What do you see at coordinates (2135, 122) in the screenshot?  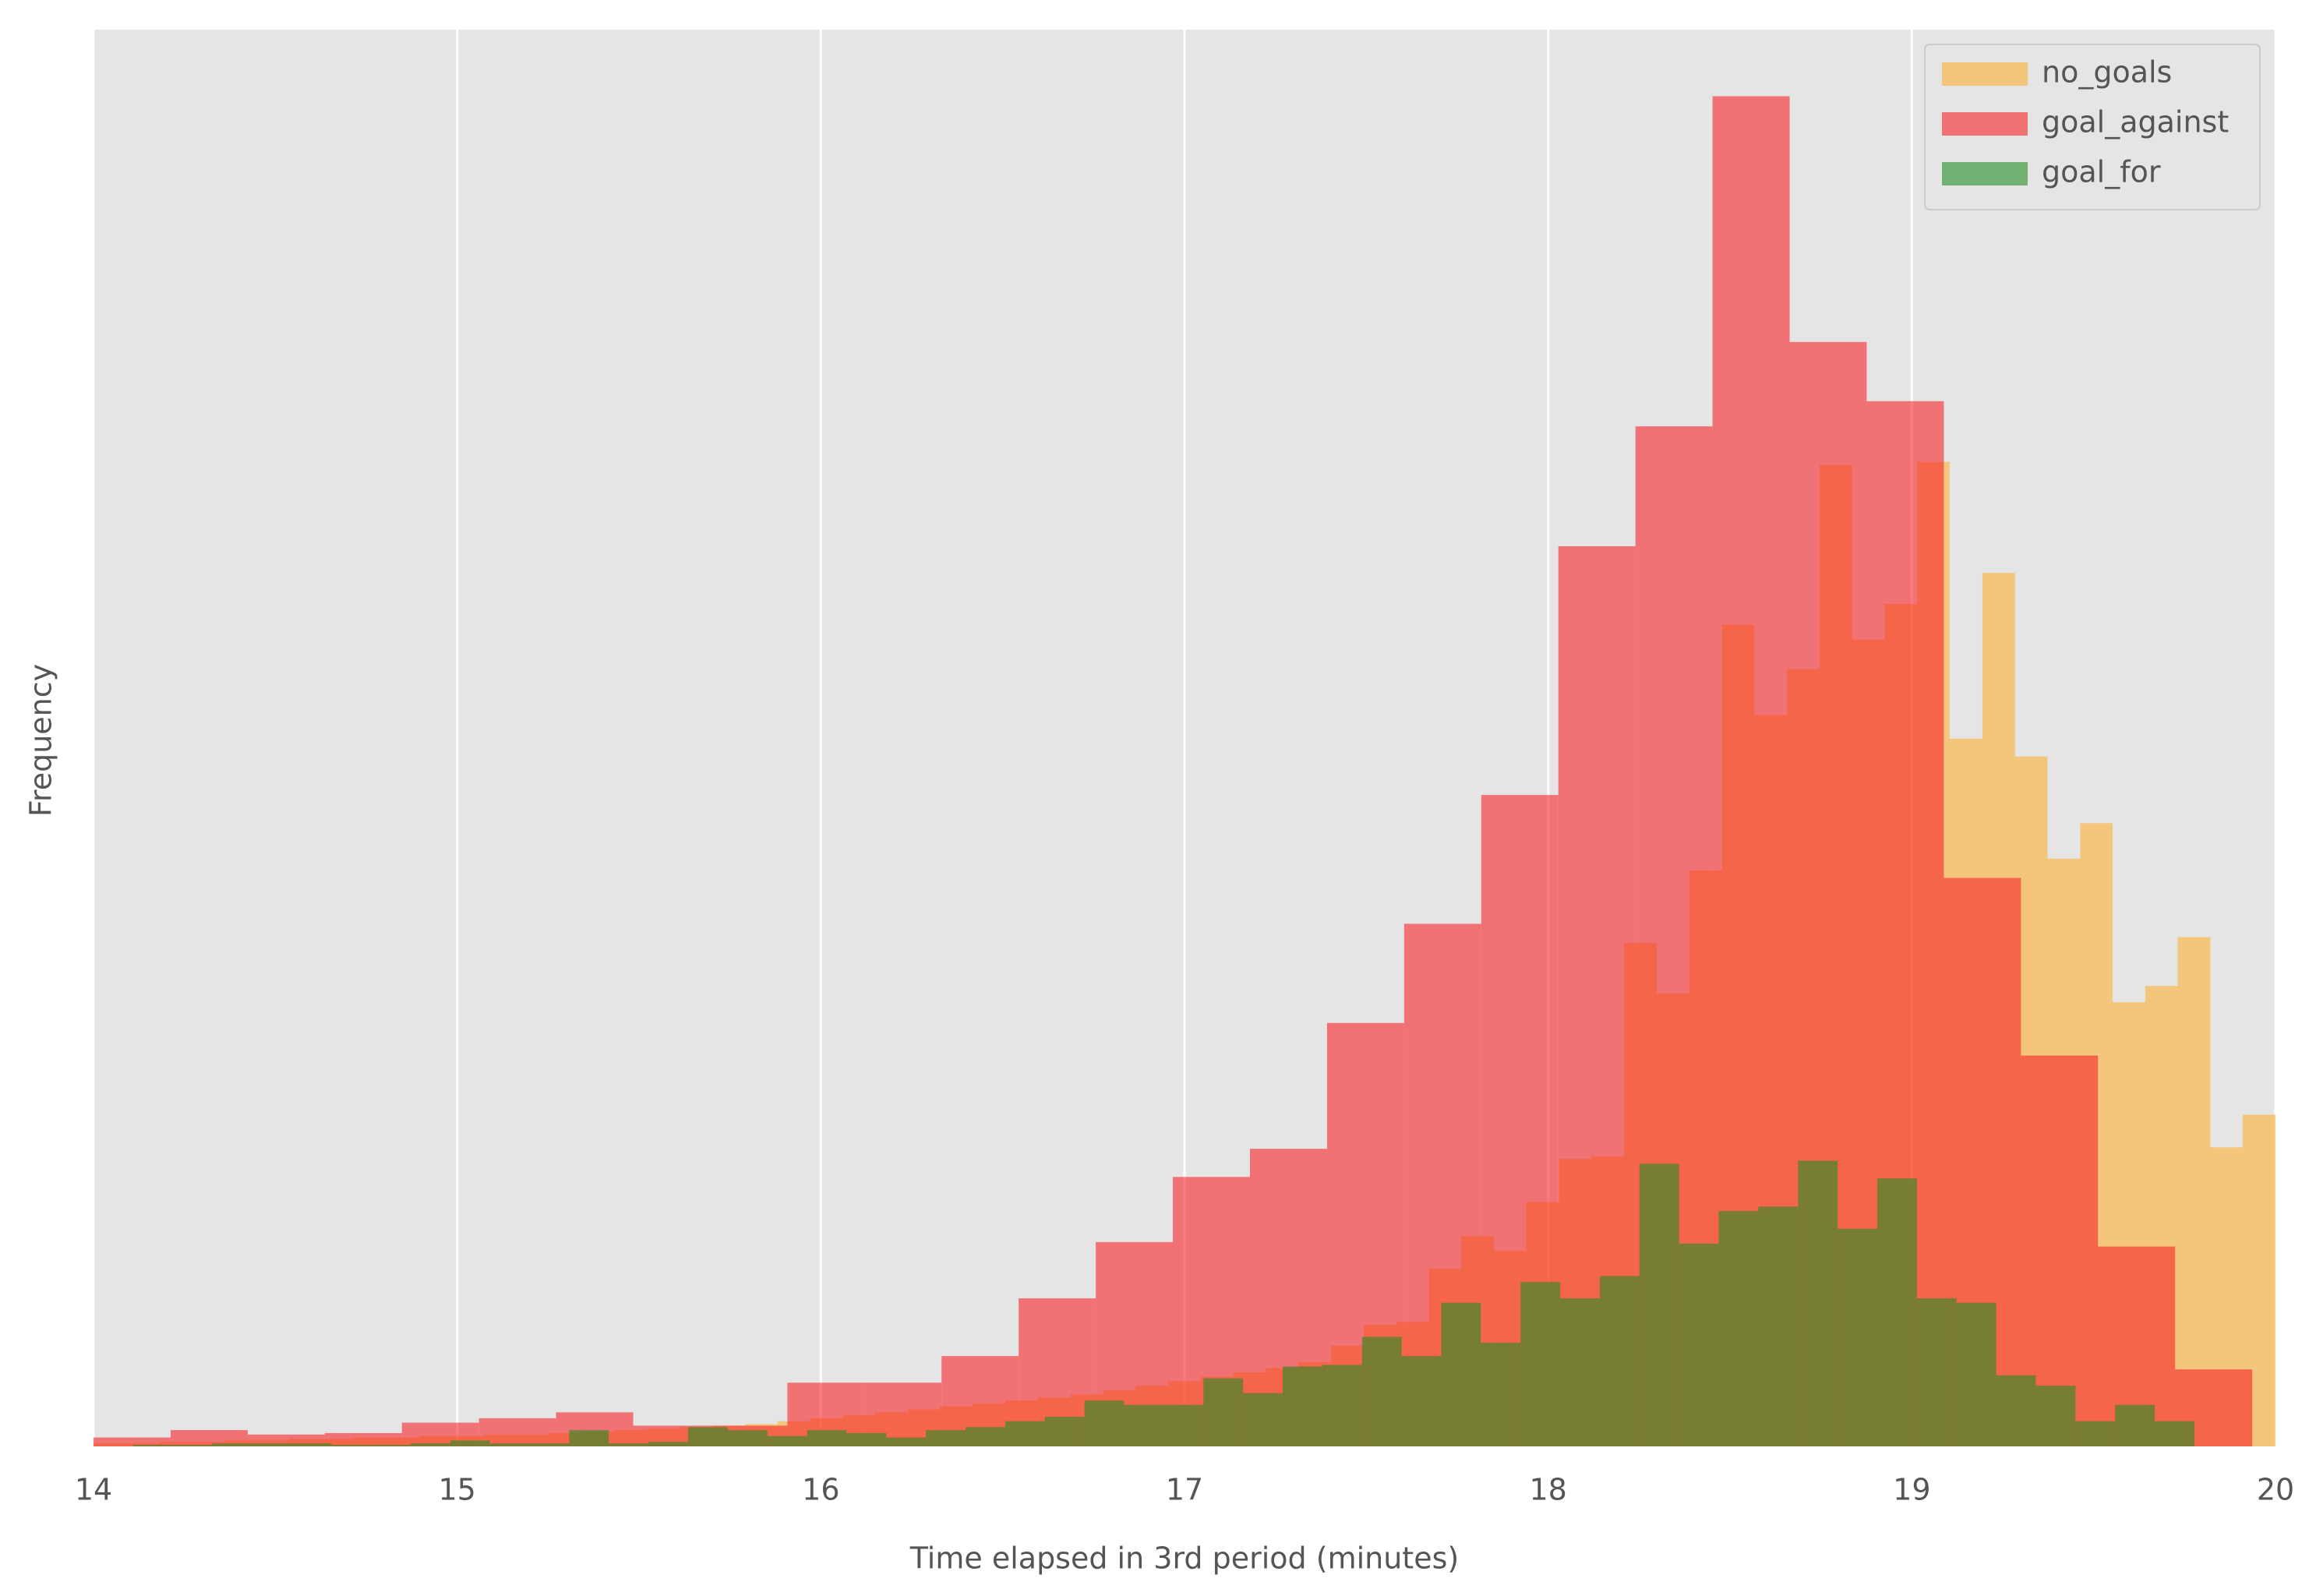 I see `legend-label: goal_against` at bounding box center [2135, 122].